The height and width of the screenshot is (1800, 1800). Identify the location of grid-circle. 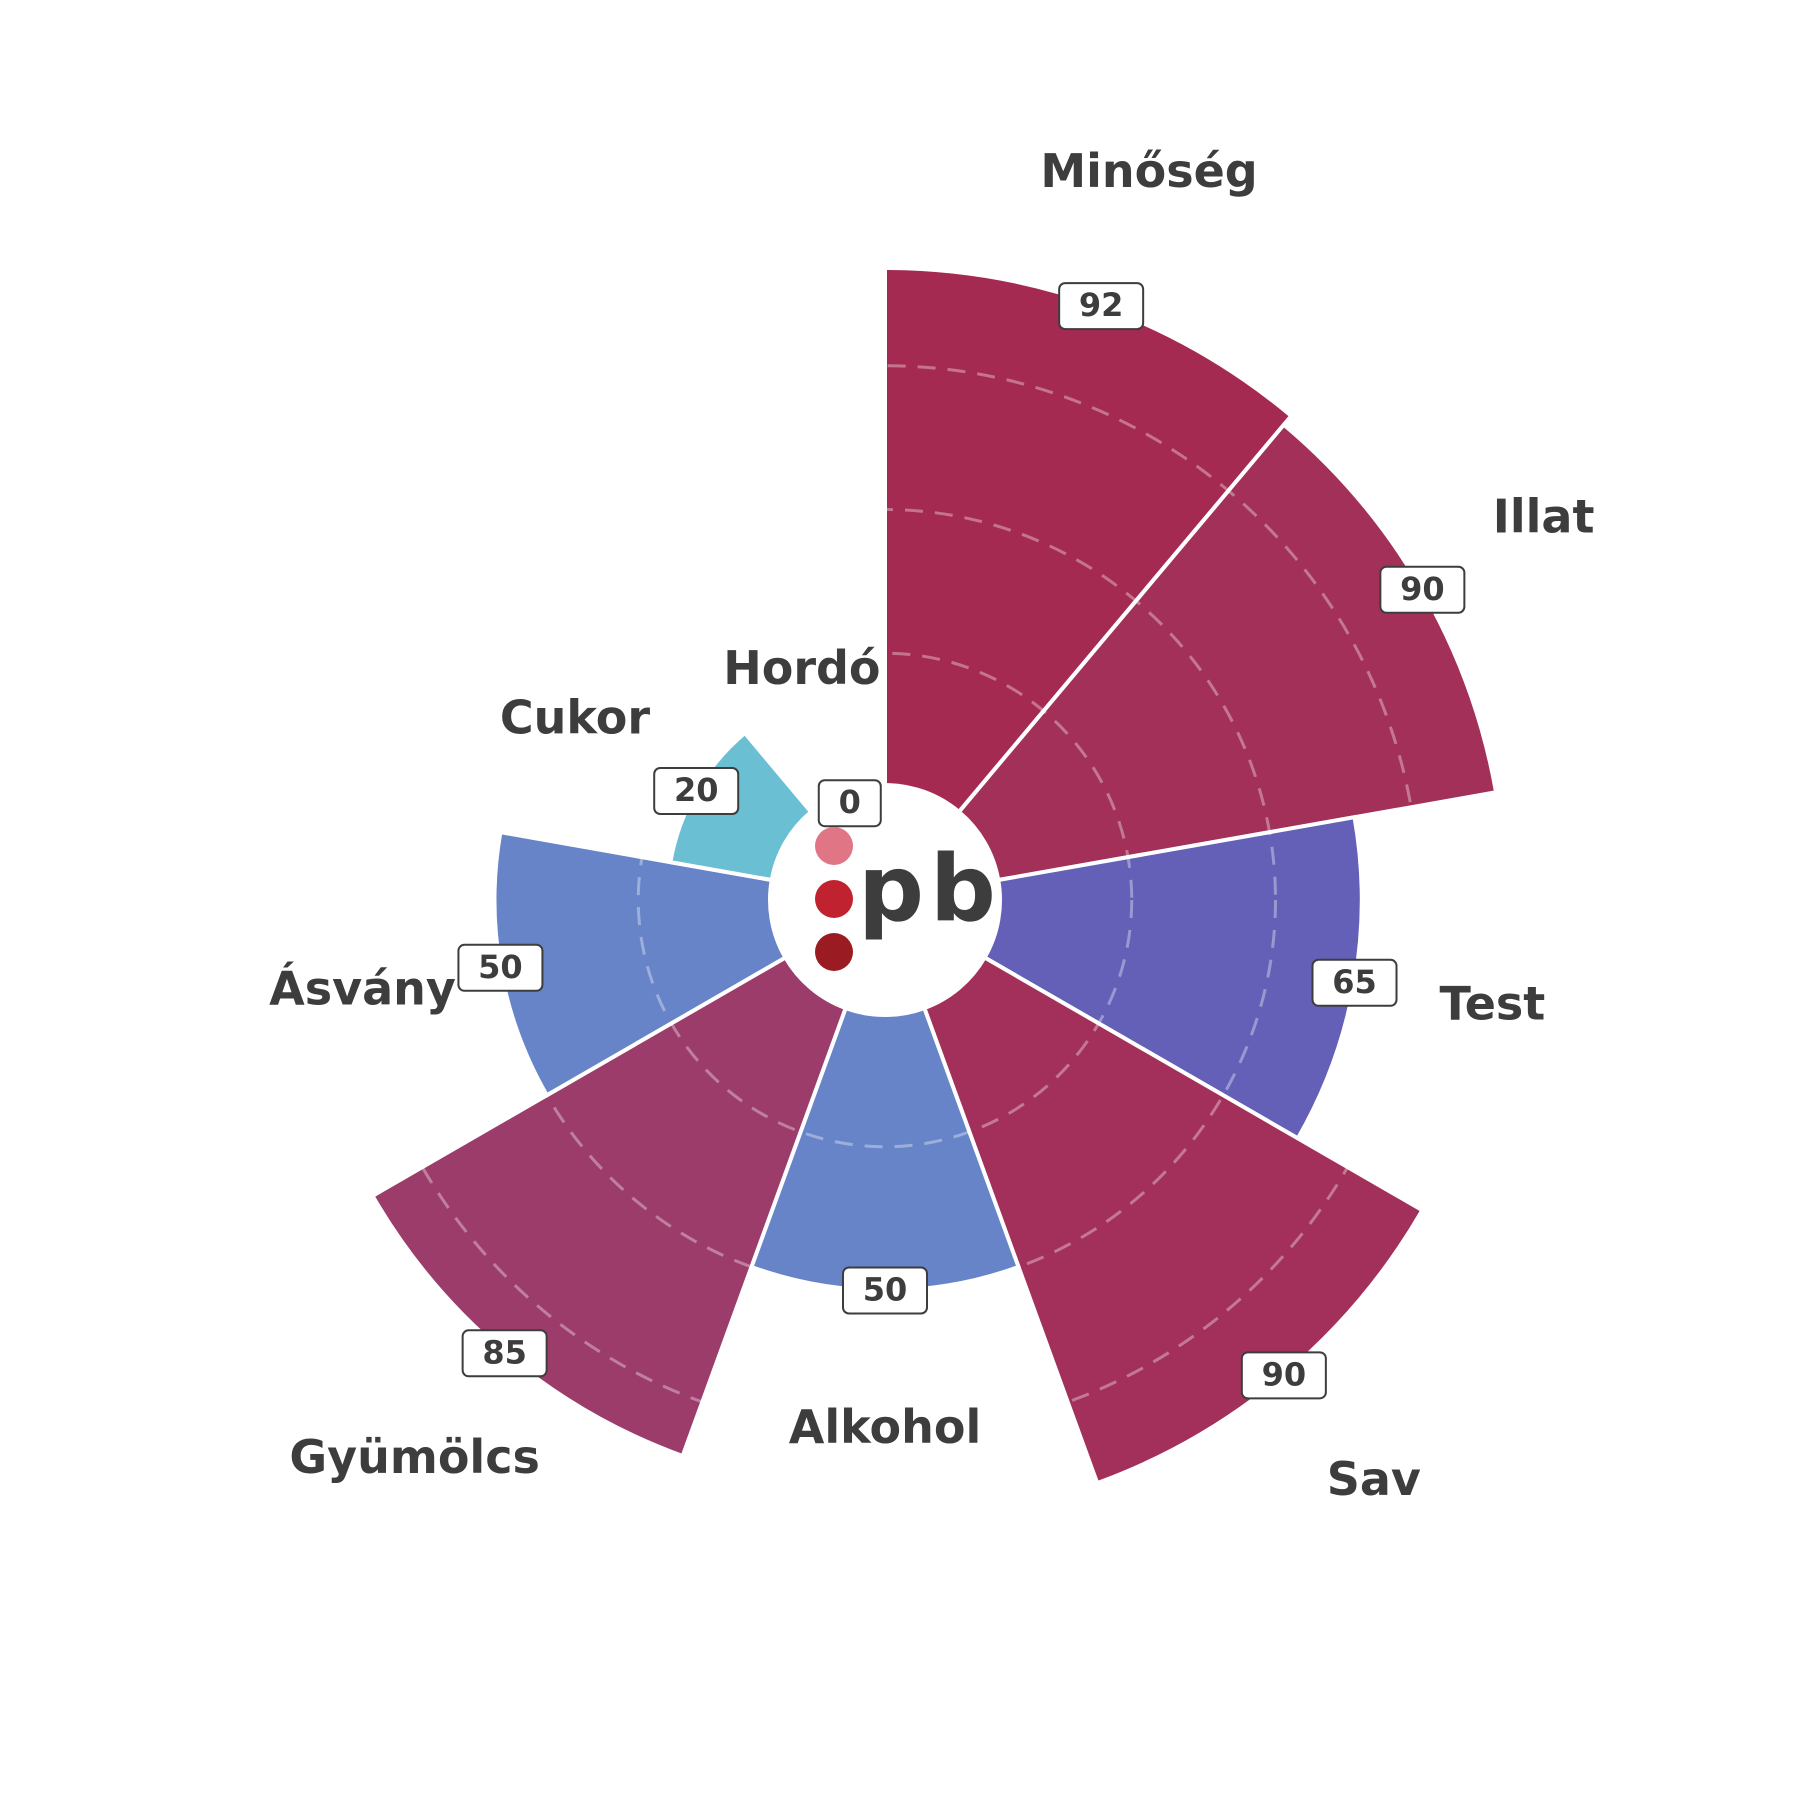
(885, 900).